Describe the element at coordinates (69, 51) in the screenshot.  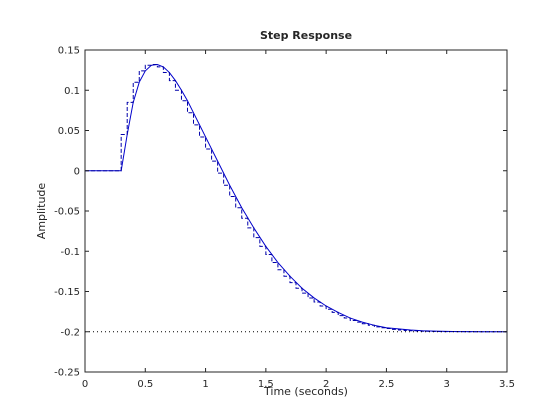
I see `y-tick-label: 0.15` at that location.